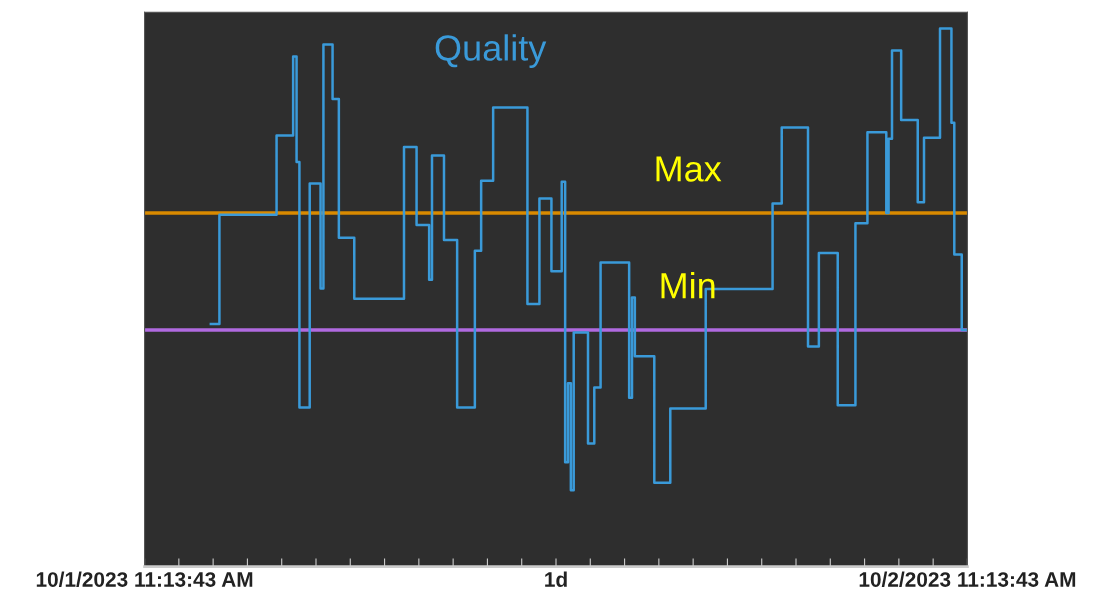  I want to click on ref-line-label: Max, so click(689, 169).